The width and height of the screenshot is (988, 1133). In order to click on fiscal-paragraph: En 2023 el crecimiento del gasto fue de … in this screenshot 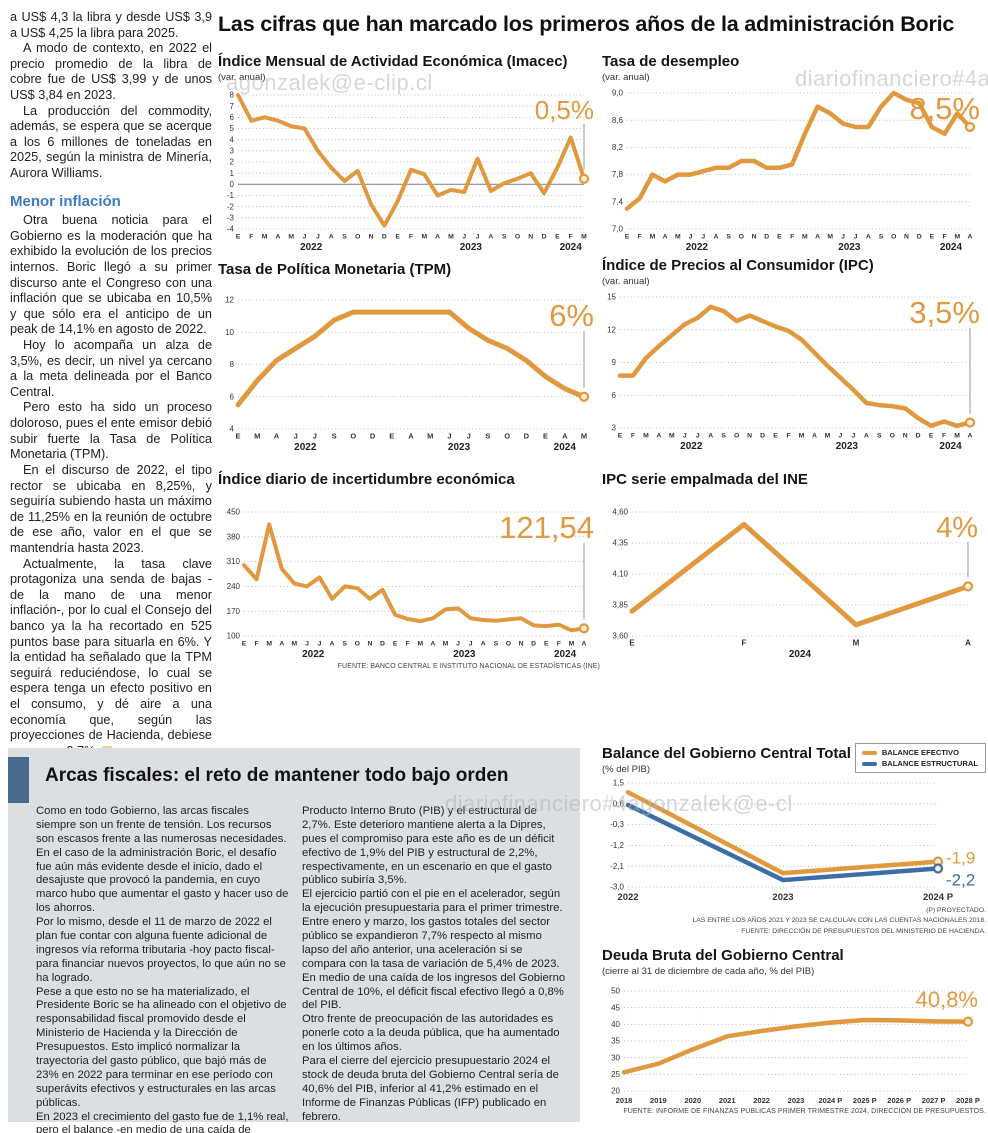, I will do `click(162, 1121)`.